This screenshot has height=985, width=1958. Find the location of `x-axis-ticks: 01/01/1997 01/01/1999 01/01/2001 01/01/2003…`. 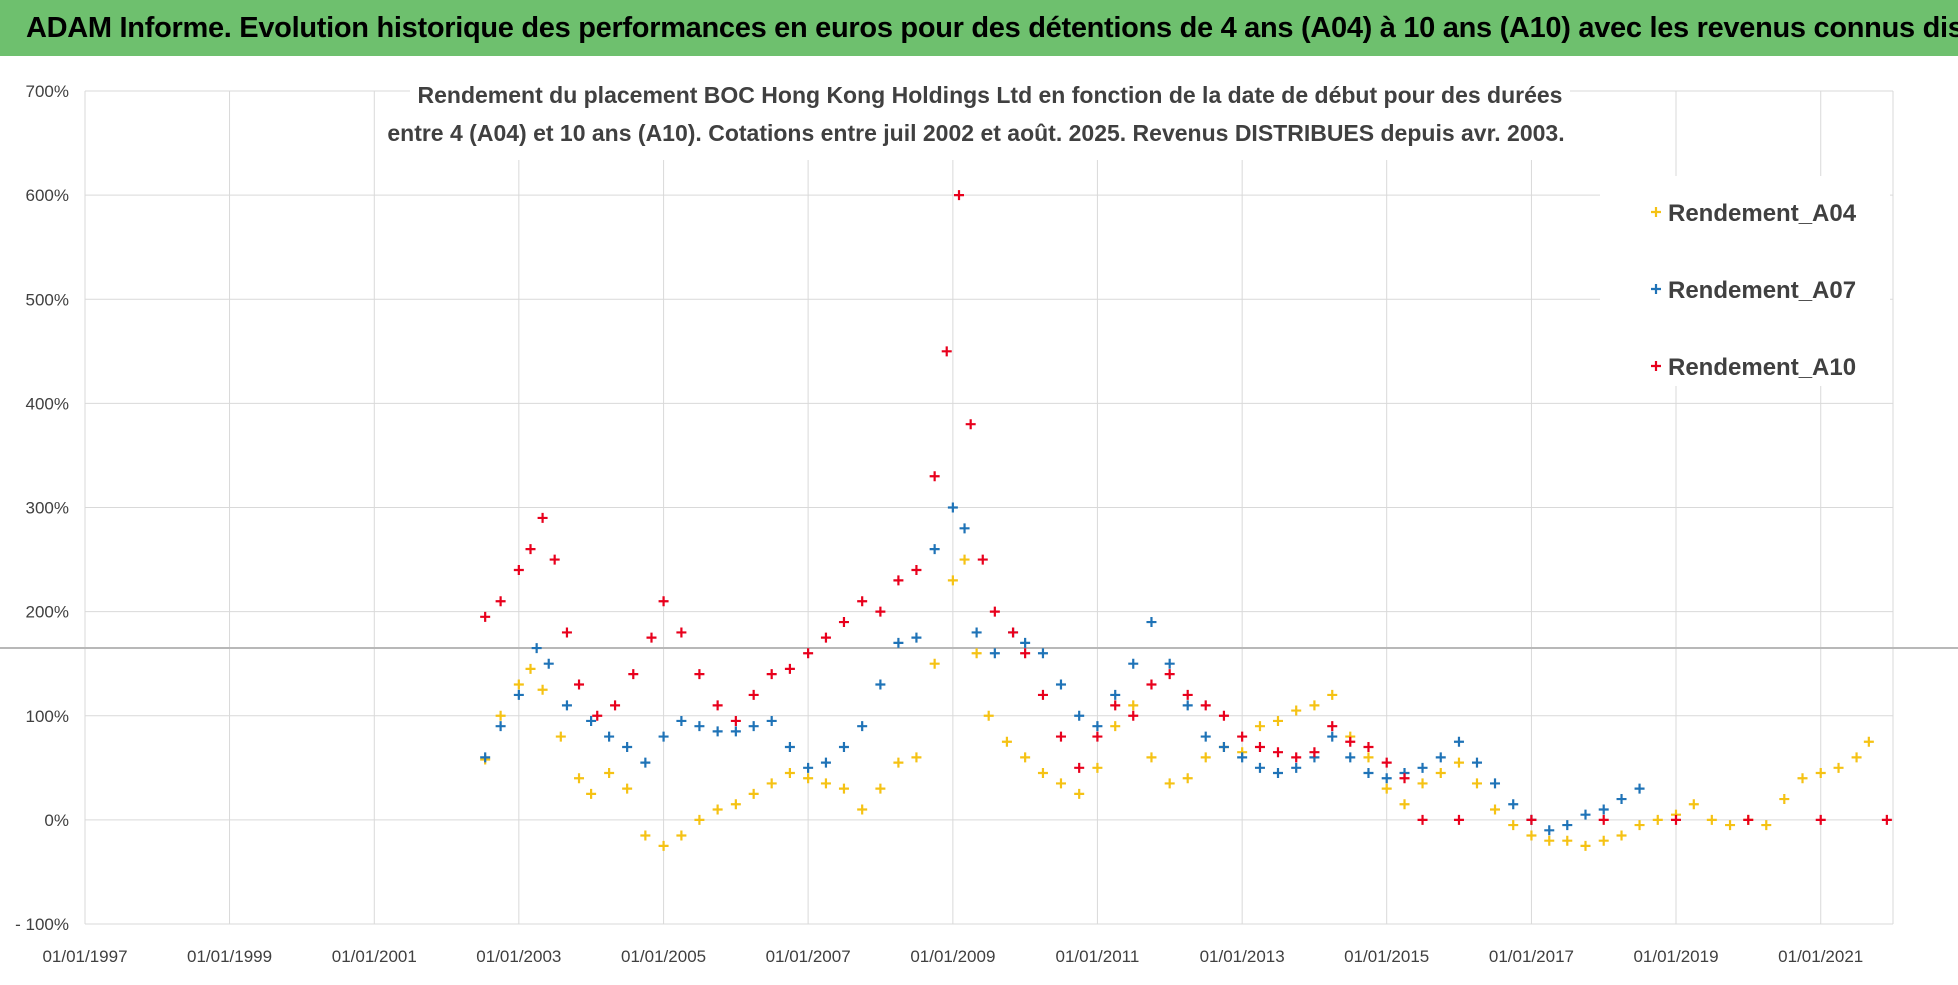

x-axis-ticks: 01/01/1997 01/01/1999 01/01/2001 01/01/2003… is located at coordinates (952, 956).